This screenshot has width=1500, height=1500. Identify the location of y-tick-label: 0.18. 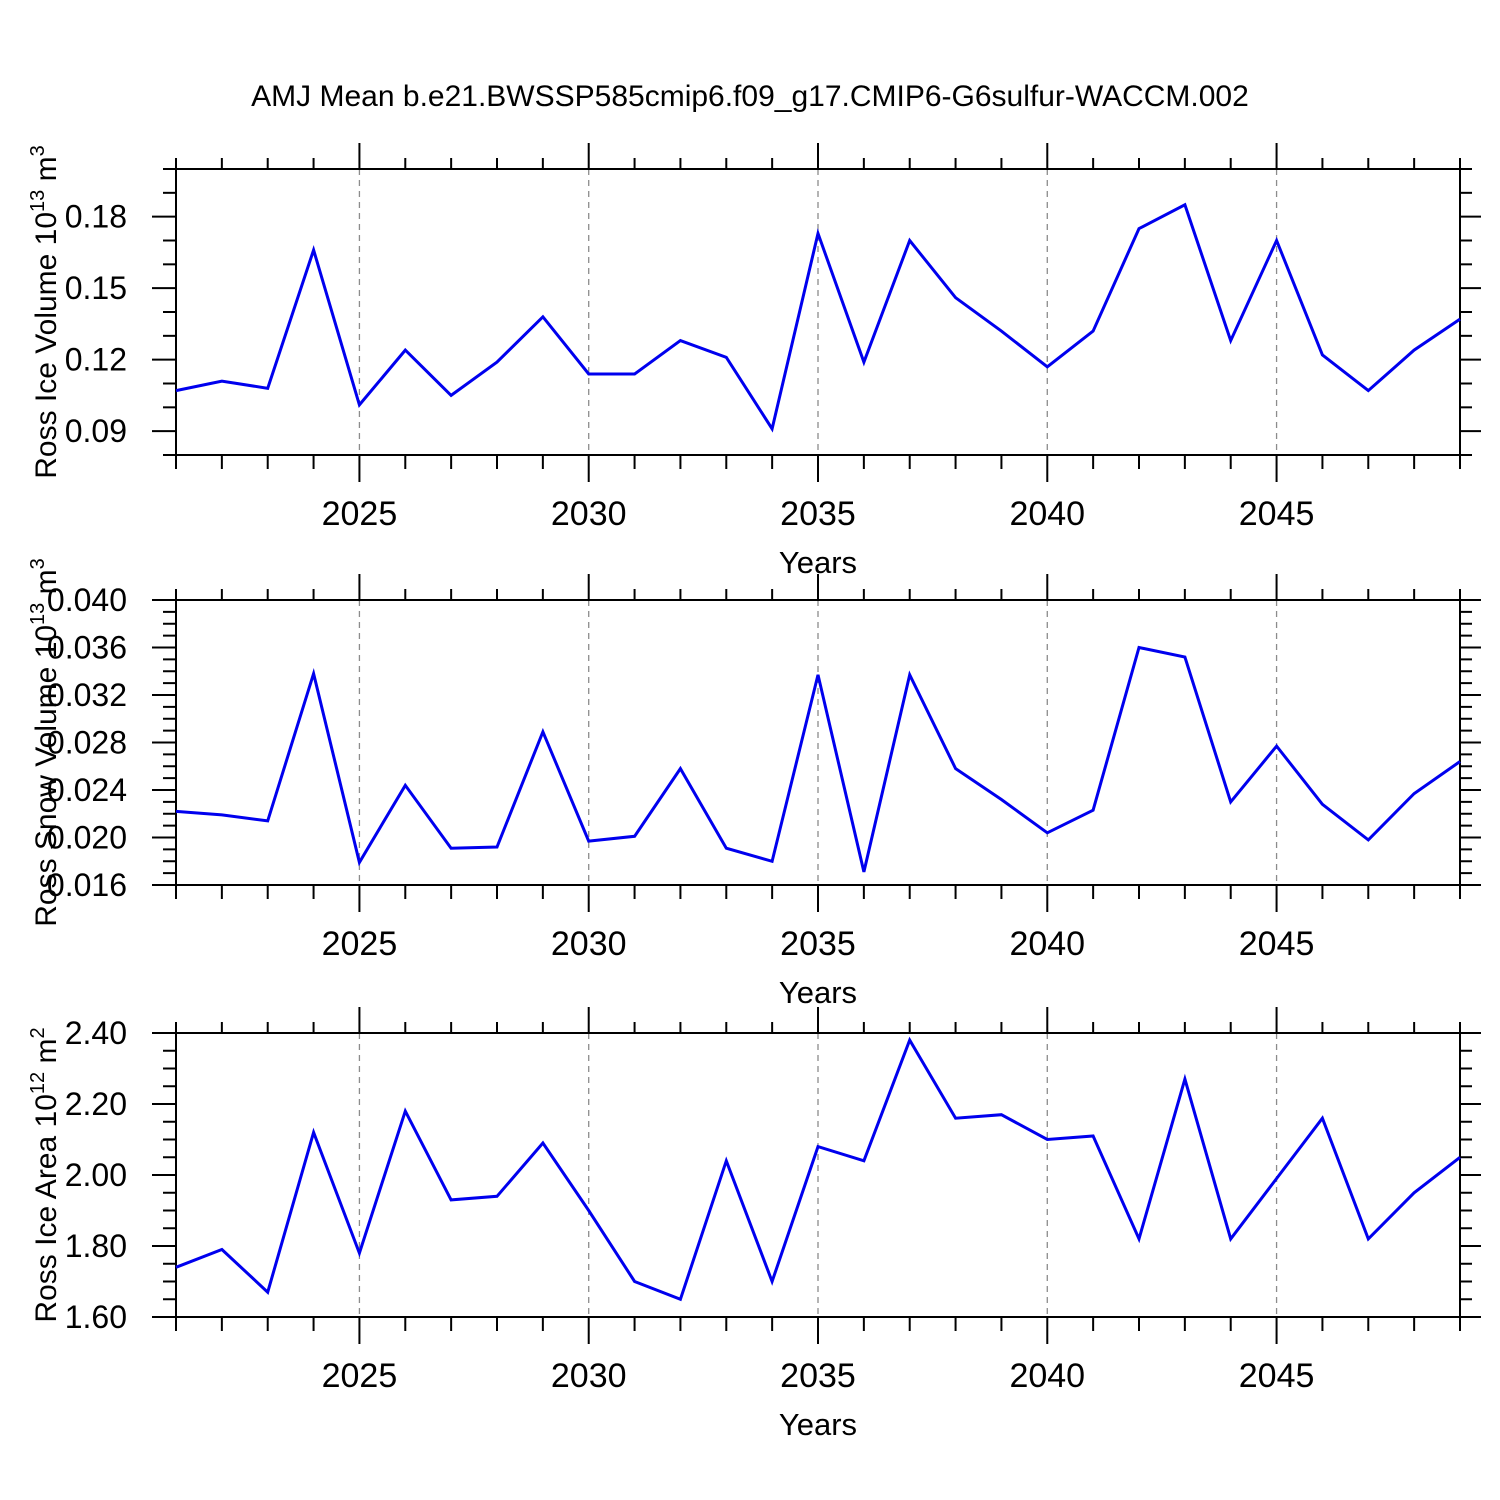
(96, 217).